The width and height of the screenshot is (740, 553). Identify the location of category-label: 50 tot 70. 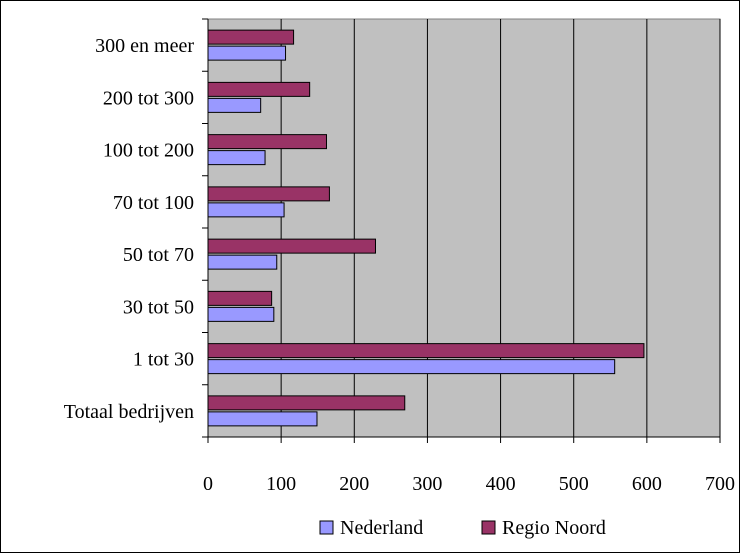
(158, 255).